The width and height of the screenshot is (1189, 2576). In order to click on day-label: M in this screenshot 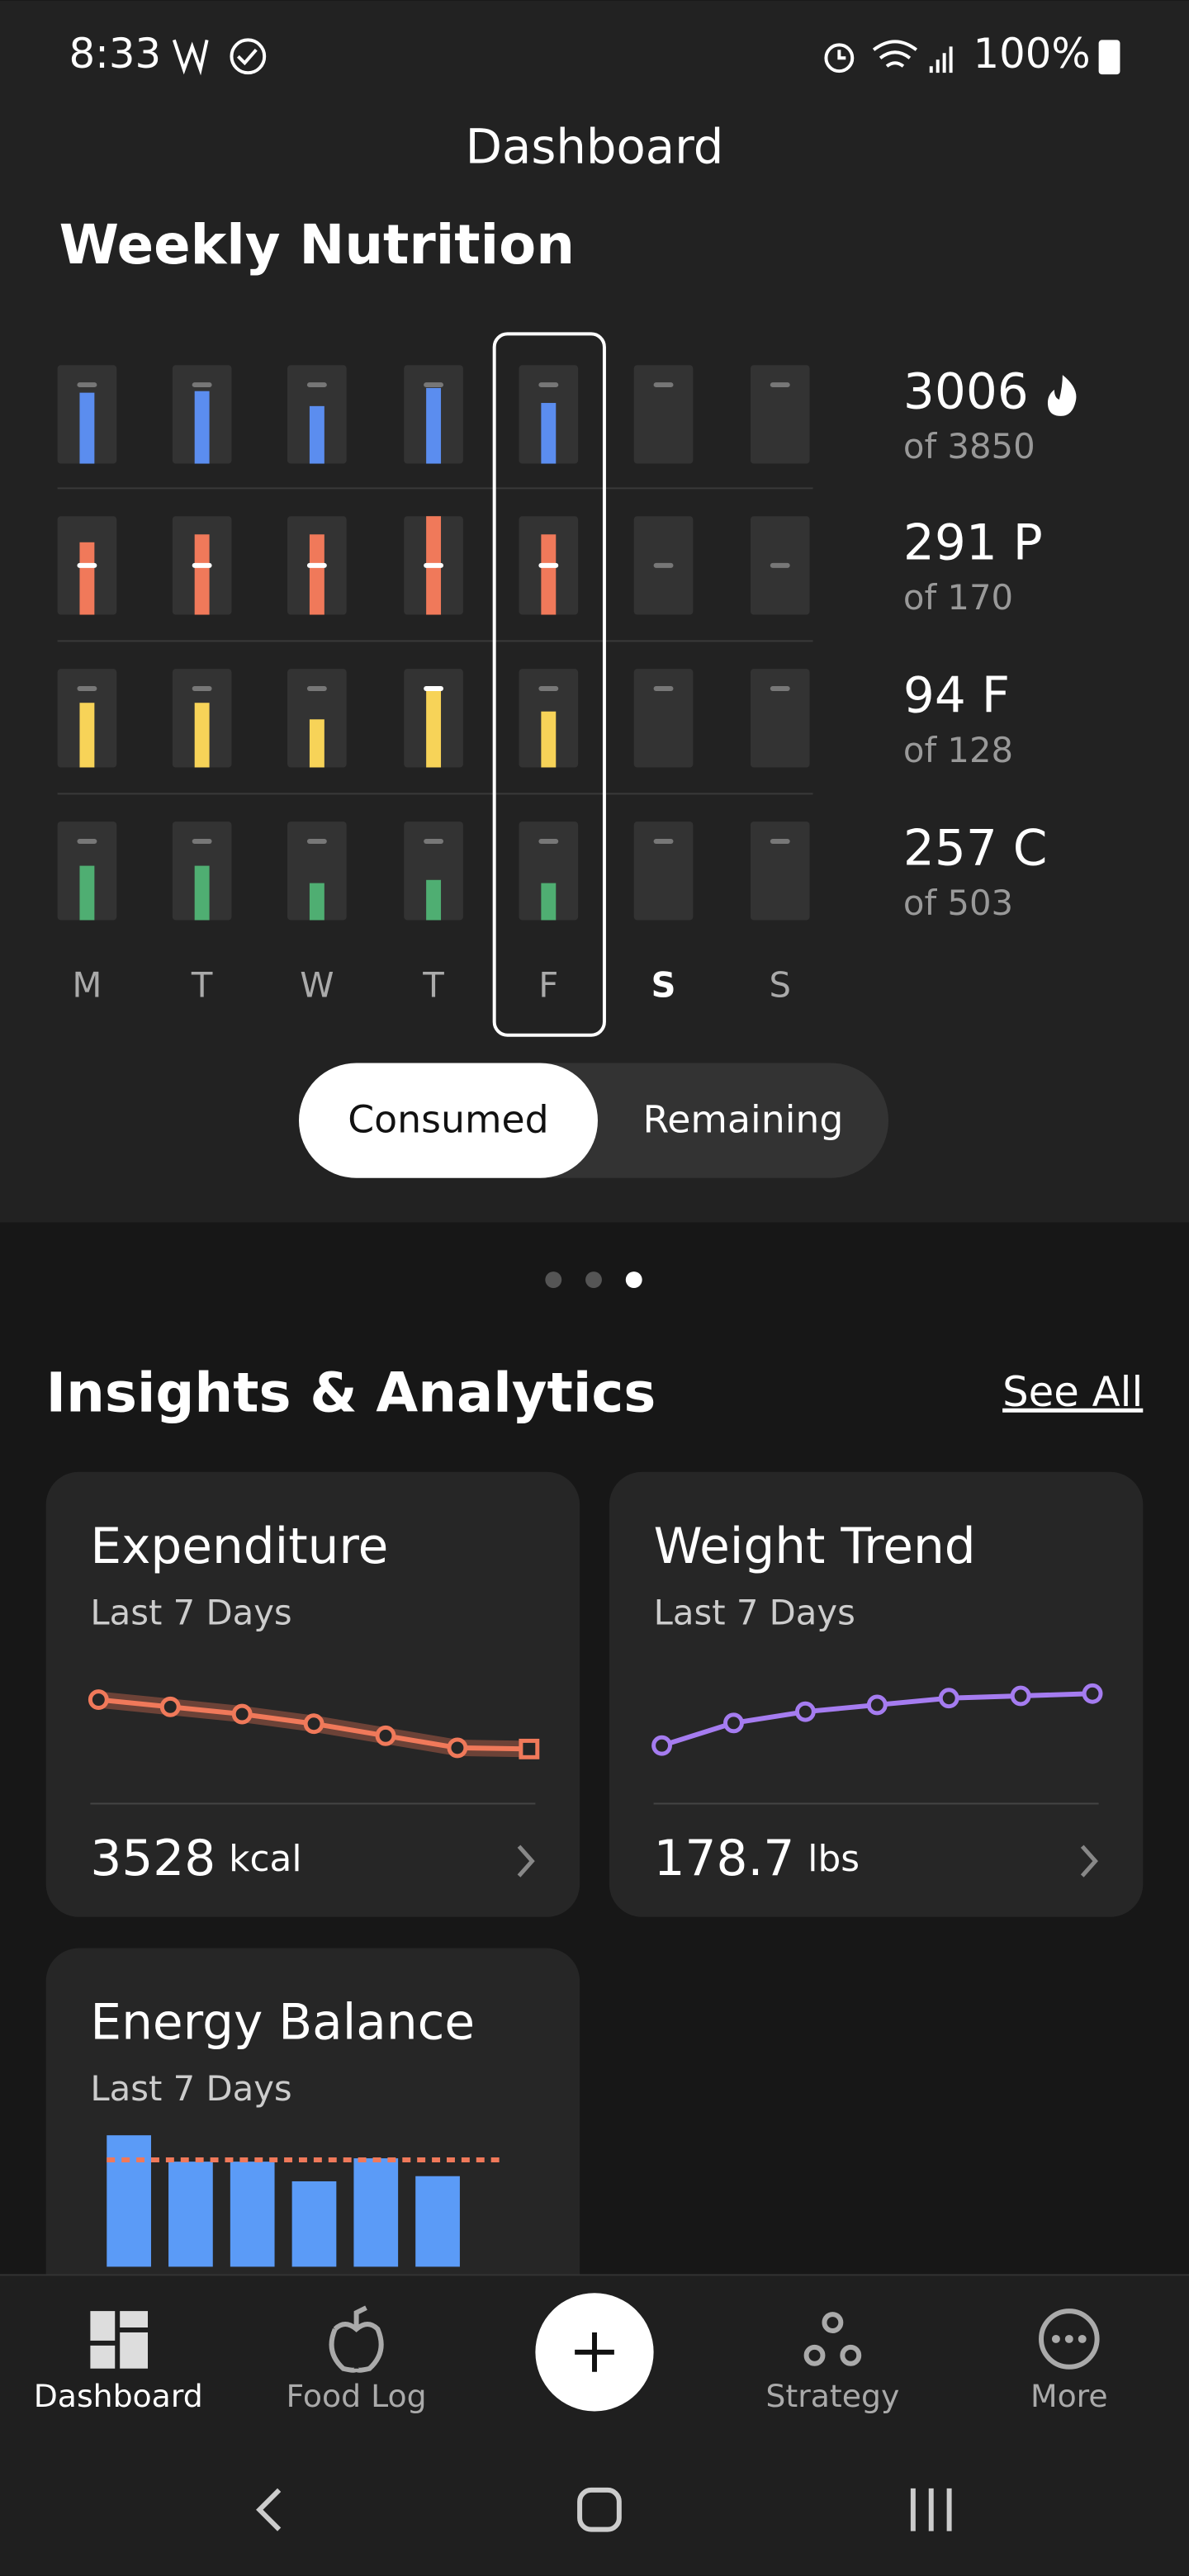, I will do `click(87, 985)`.